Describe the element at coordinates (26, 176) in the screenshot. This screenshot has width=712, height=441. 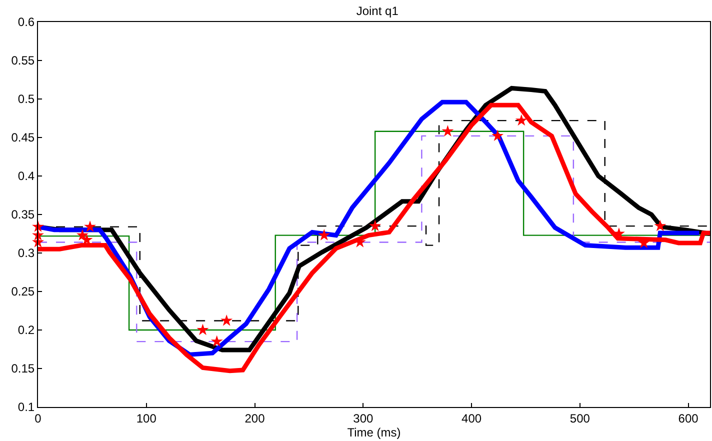
I see `y-tick-label: 0.4` at that location.